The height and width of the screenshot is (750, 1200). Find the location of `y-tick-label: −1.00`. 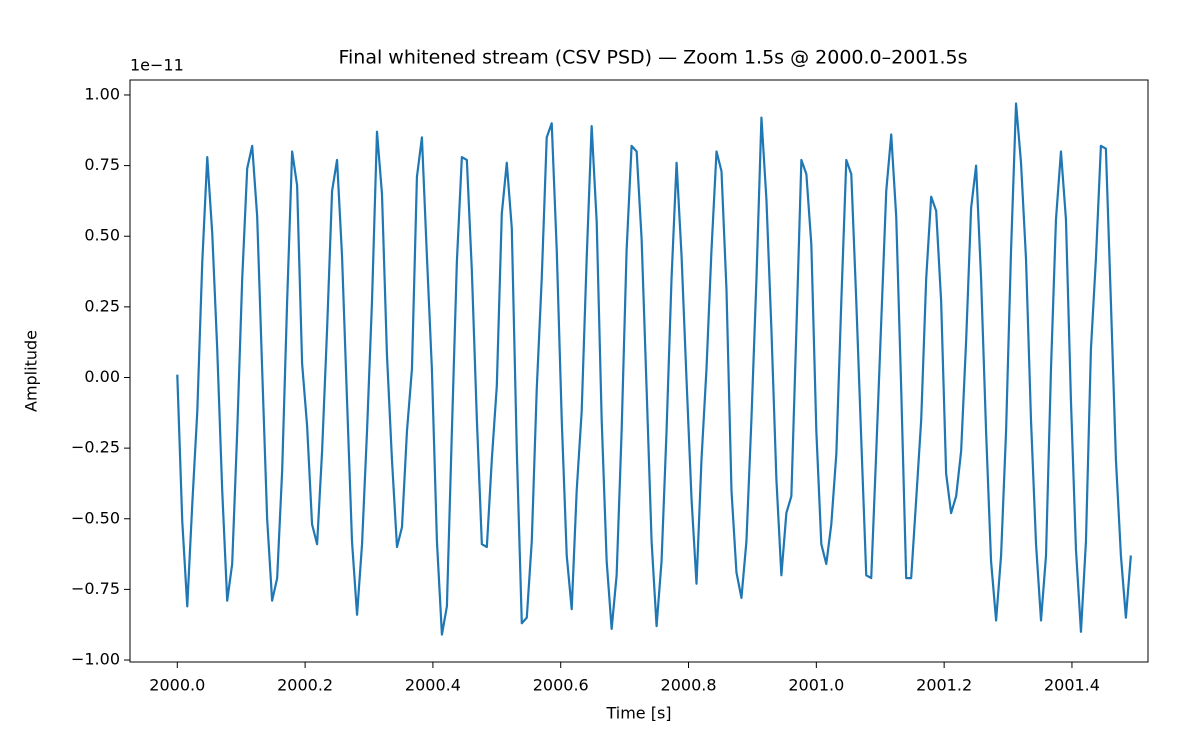

y-tick-label: −1.00 is located at coordinates (95, 659).